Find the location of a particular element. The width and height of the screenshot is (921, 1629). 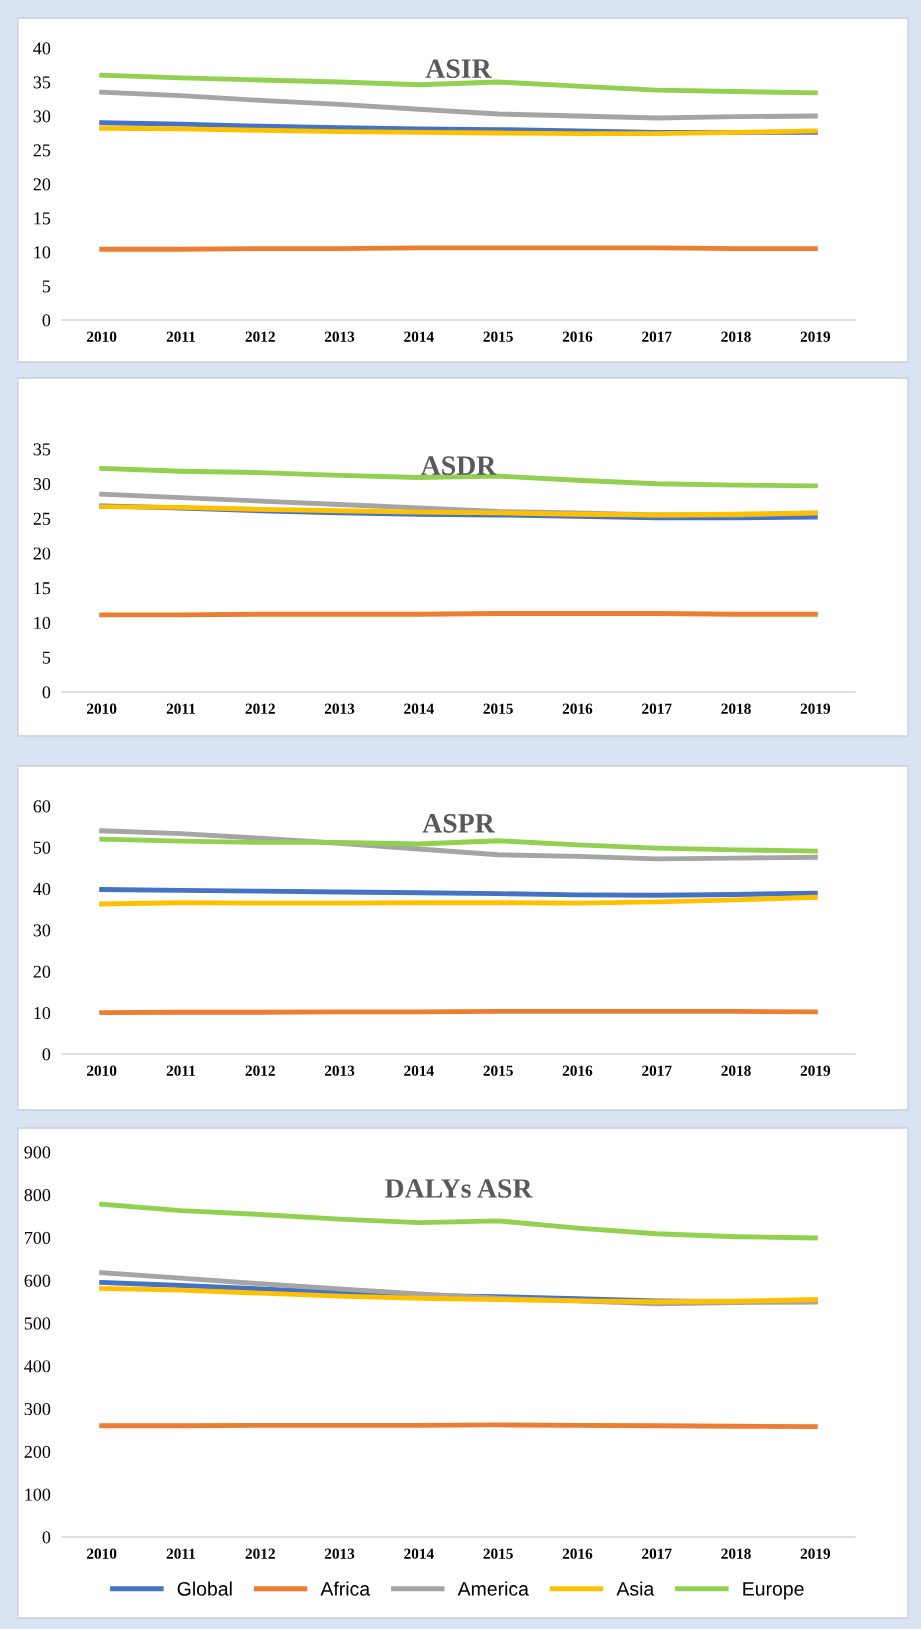

y-tick-label: 900 is located at coordinates (37, 1152).